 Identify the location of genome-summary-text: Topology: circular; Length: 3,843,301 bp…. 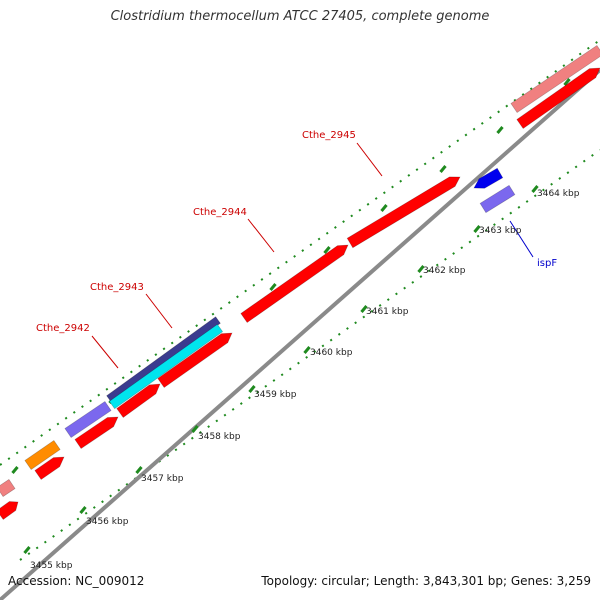
(426, 581).